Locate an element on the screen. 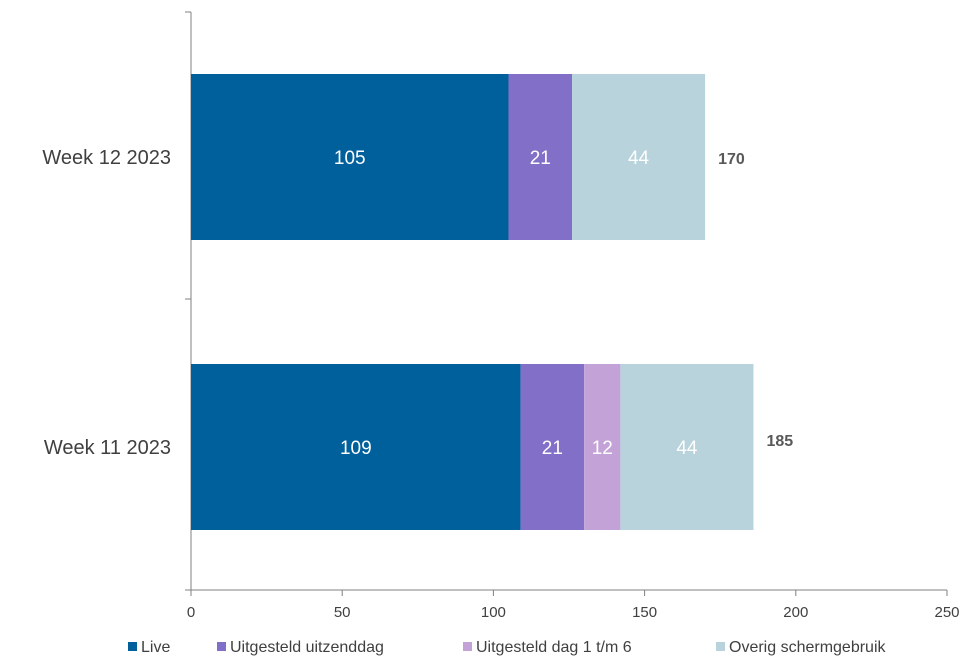 The image size is (969, 663). x-tick-label: 250 is located at coordinates (946, 612).